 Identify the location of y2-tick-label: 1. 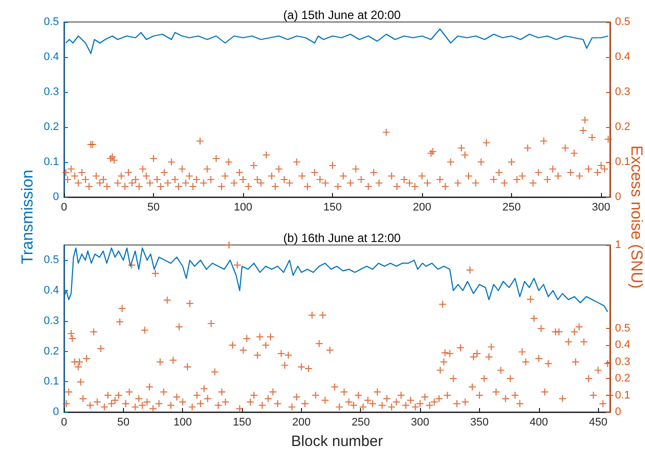
(618, 245).